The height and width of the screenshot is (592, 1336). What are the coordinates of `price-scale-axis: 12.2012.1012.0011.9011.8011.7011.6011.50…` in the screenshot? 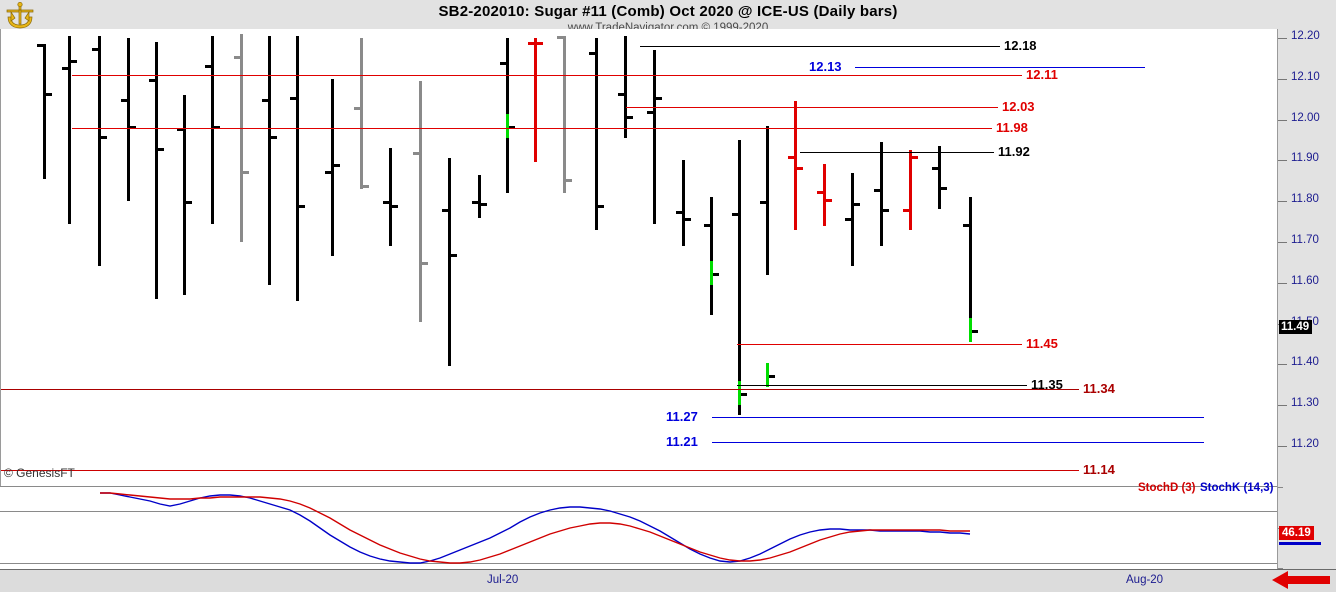 It's located at (1306, 299).